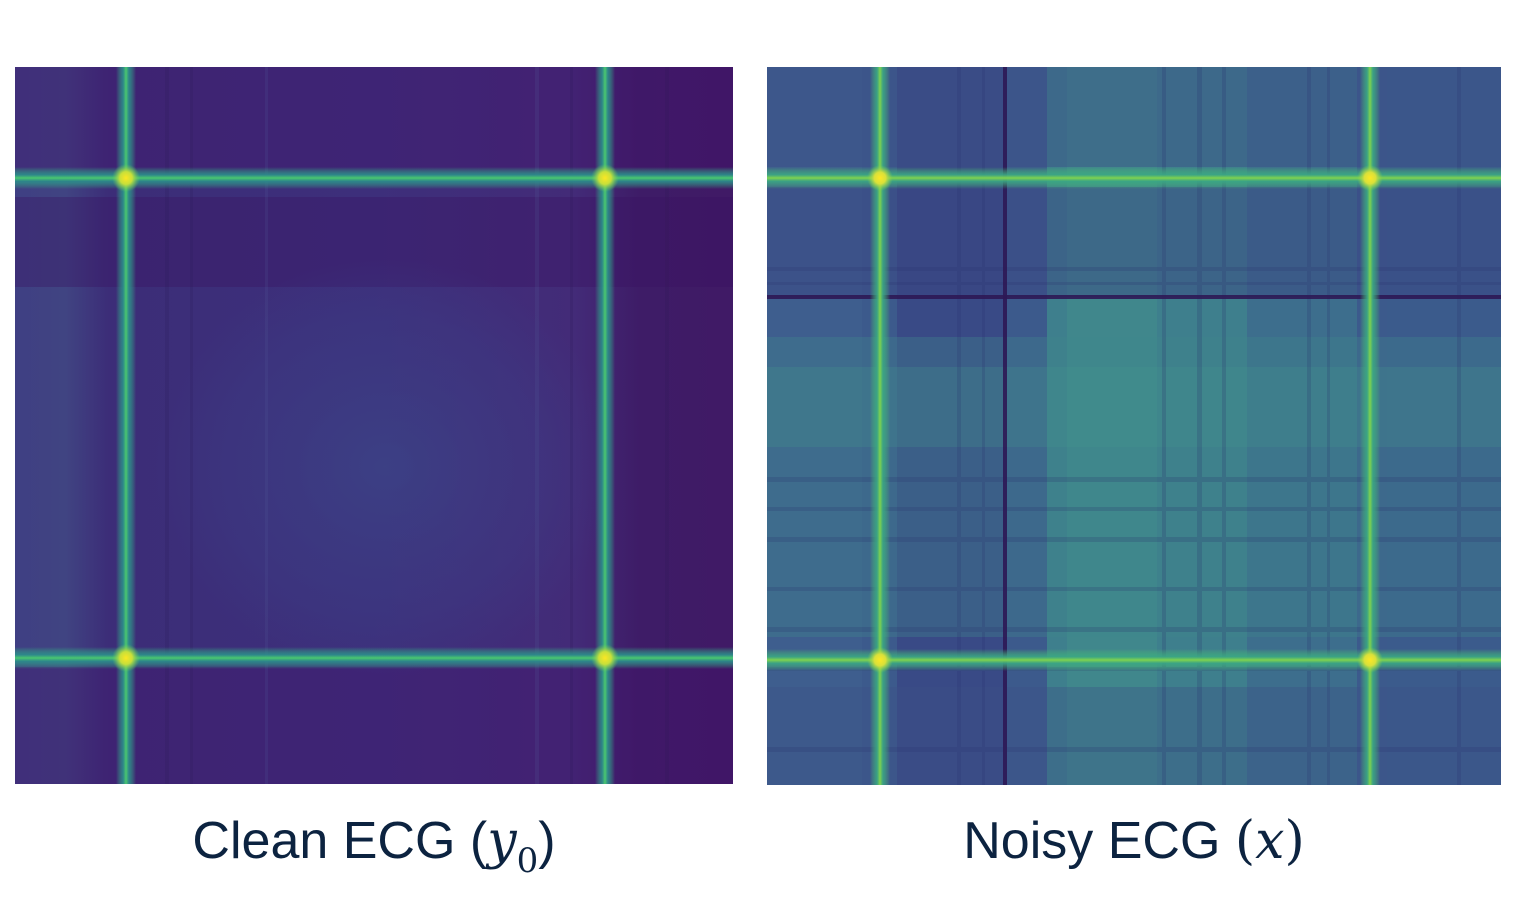  Describe the element at coordinates (1092, 841) in the screenshot. I see `noisy-ecg-caption-text: Noisy ECG` at that location.